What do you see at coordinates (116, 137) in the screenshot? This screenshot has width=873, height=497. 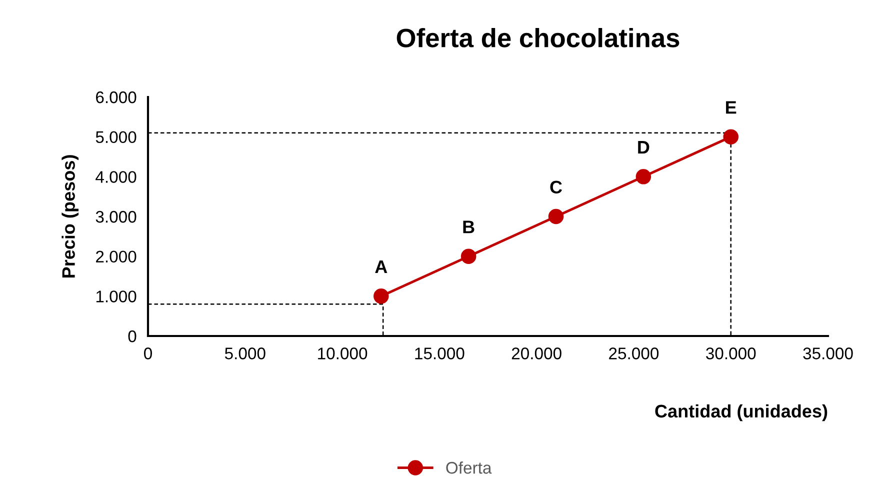 I see `y-tick-label: 5.000` at bounding box center [116, 137].